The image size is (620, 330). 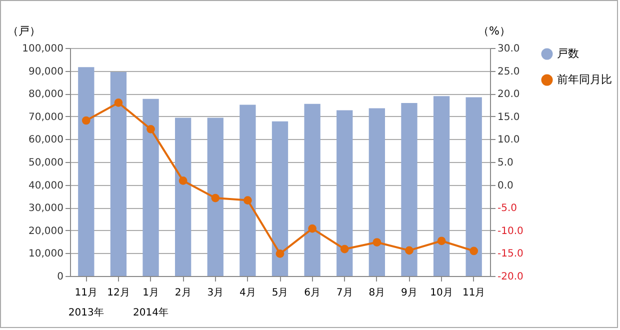 What do you see at coordinates (511, 231) in the screenshot?
I see `y2-tick-label: -10.0` at bounding box center [511, 231].